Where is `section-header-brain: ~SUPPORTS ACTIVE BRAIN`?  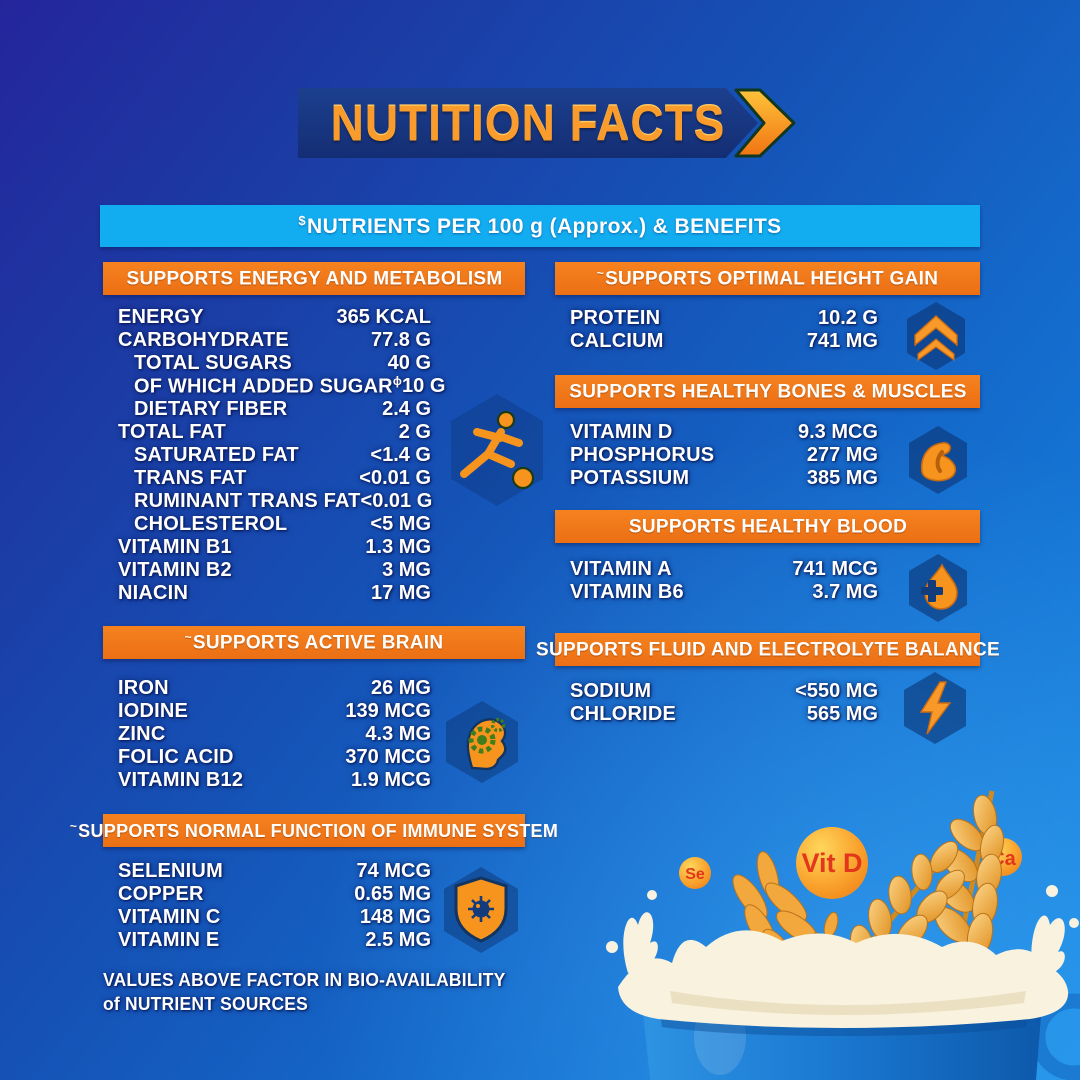
section-header-brain: ~SUPPORTS ACTIVE BRAIN is located at coordinates (314, 642).